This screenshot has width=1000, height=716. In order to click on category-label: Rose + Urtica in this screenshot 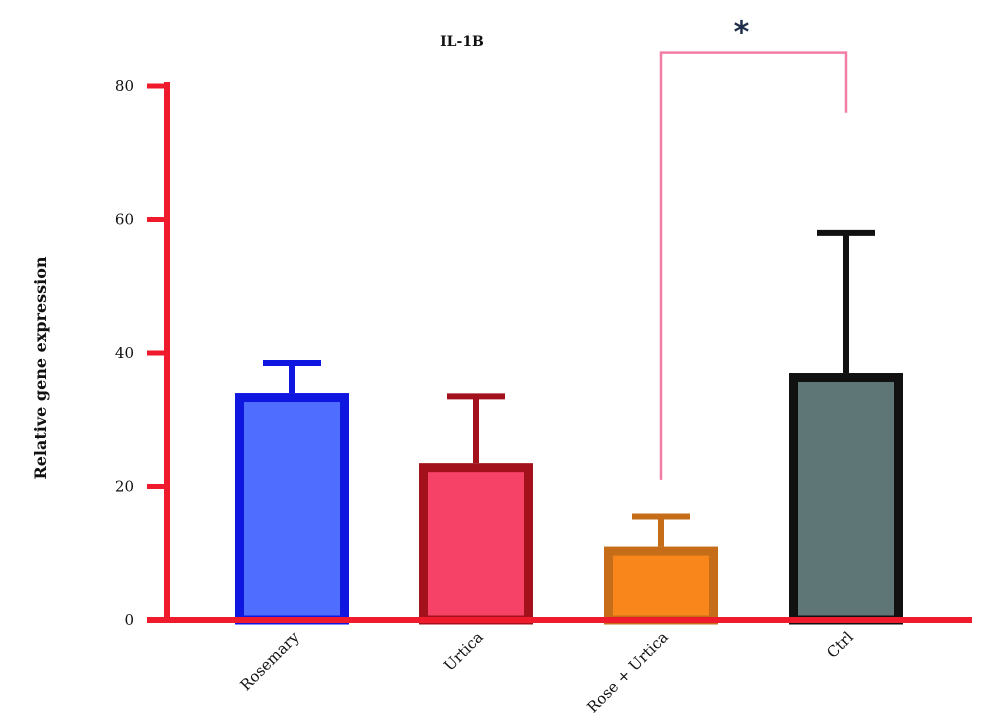, I will do `click(627, 672)`.